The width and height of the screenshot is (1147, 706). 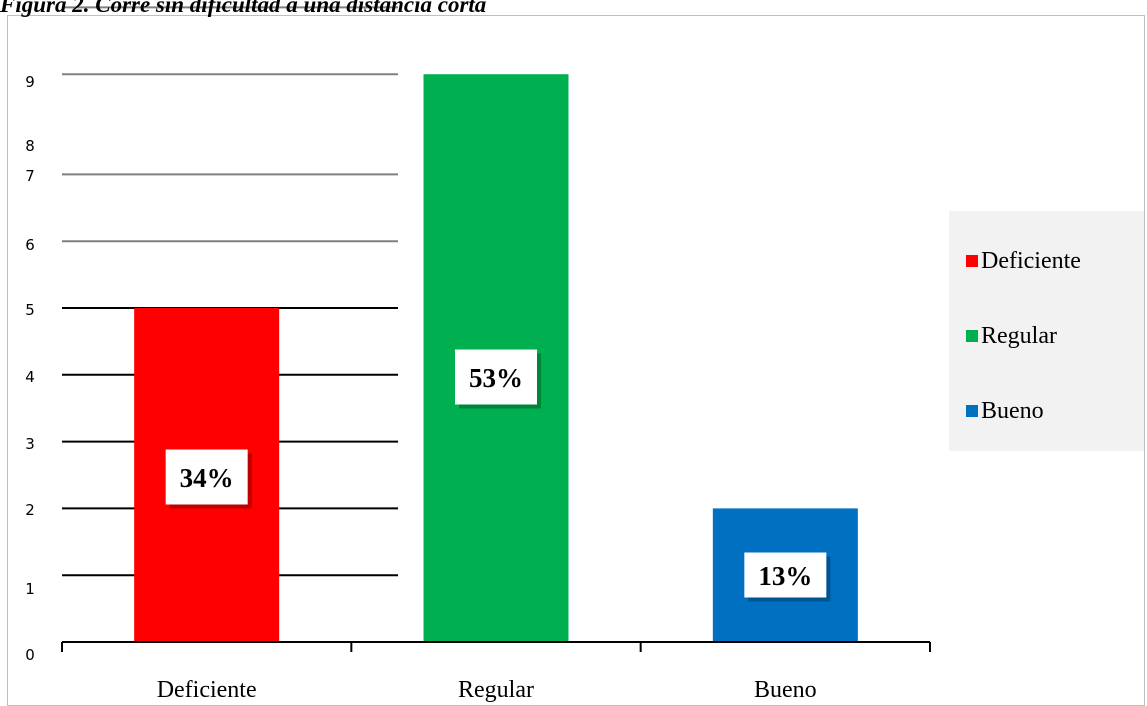 I want to click on data-label: 34%, so click(x=207, y=478).